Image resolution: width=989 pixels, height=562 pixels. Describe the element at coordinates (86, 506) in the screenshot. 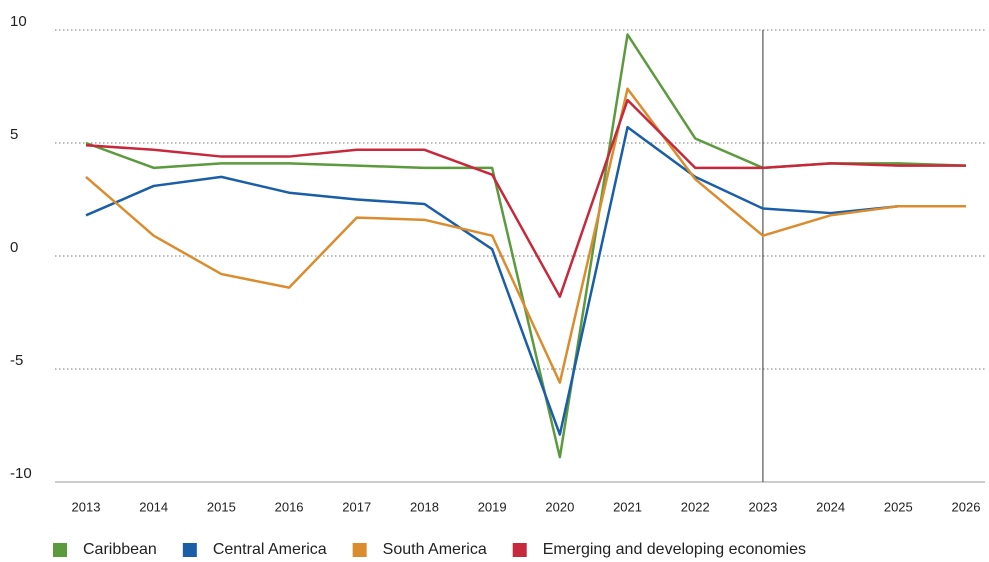

I see `x-tick-label: 2013` at that location.